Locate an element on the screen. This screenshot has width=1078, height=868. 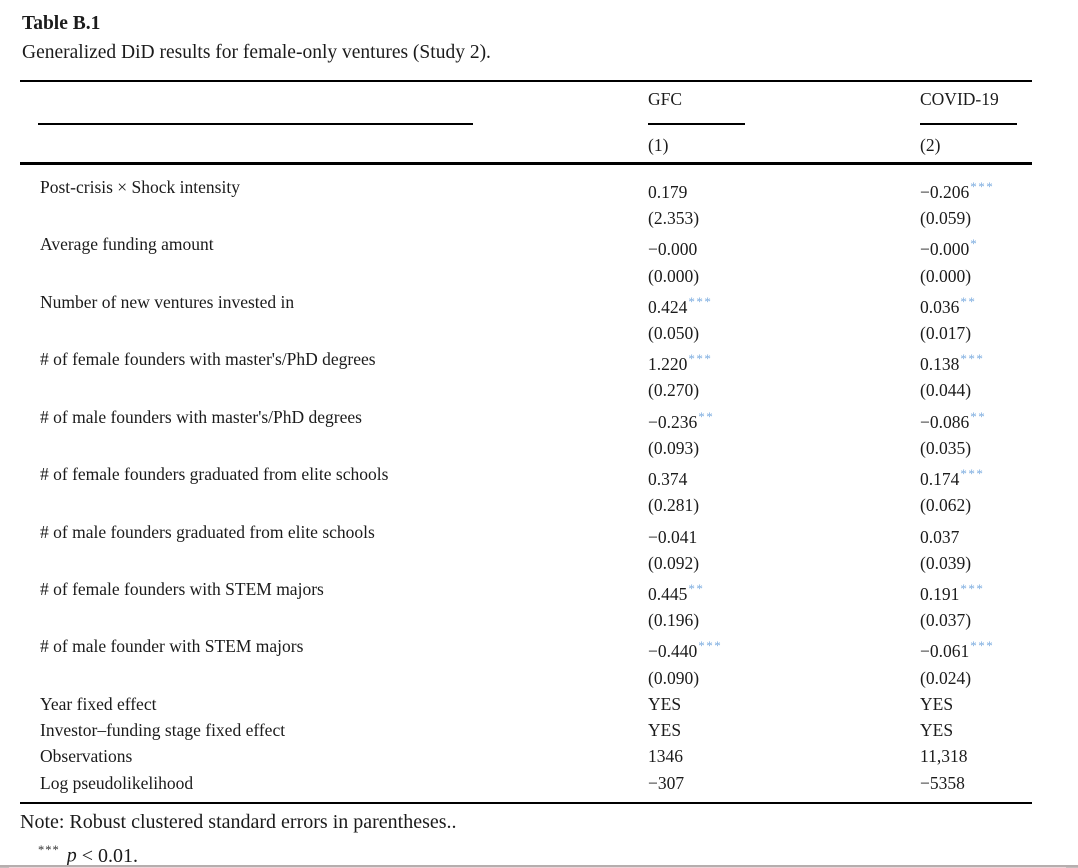
coef-value: −0.236 is located at coordinates (673, 421).